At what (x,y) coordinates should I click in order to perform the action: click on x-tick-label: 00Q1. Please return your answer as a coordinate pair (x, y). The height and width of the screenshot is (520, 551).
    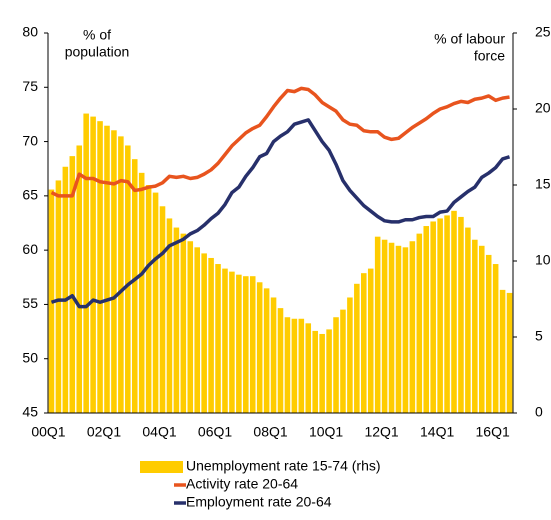
    Looking at the image, I should click on (48, 432).